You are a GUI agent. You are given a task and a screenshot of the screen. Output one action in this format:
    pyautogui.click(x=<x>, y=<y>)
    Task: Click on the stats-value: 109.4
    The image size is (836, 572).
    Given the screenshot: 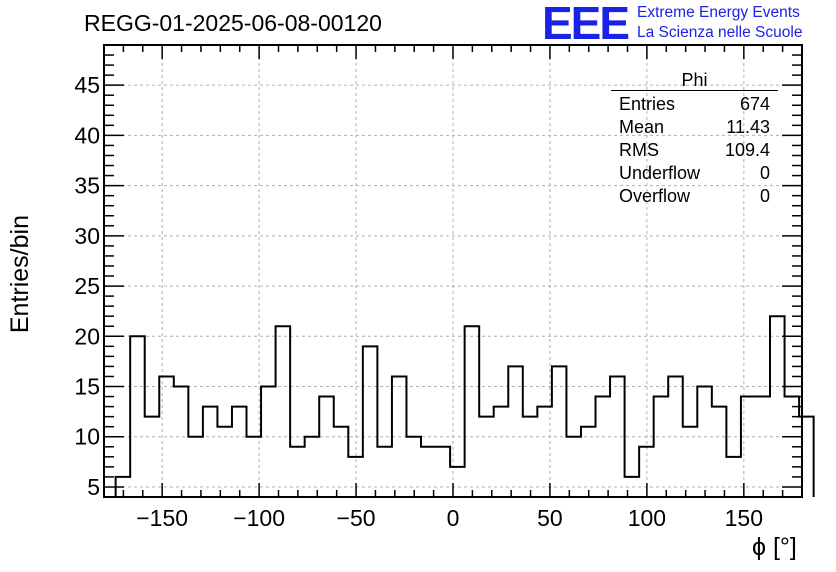 What is the action you would take?
    pyautogui.click(x=747, y=150)
    